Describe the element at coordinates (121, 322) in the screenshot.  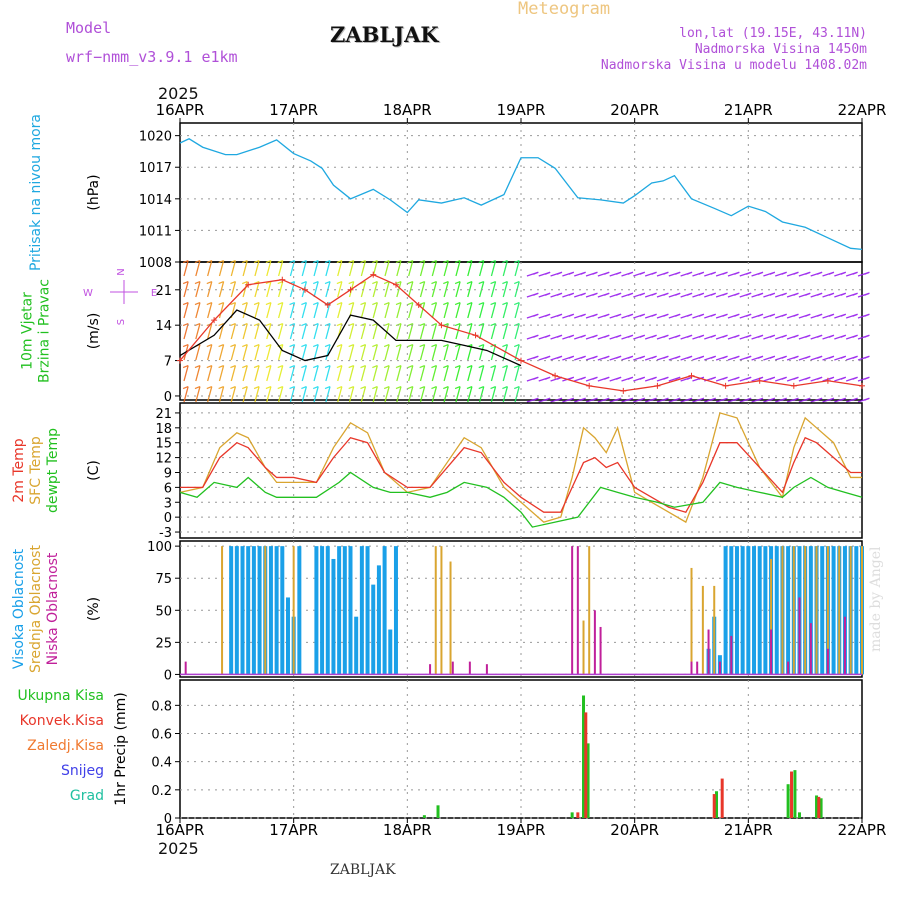
I see `compass-south: S` at that location.